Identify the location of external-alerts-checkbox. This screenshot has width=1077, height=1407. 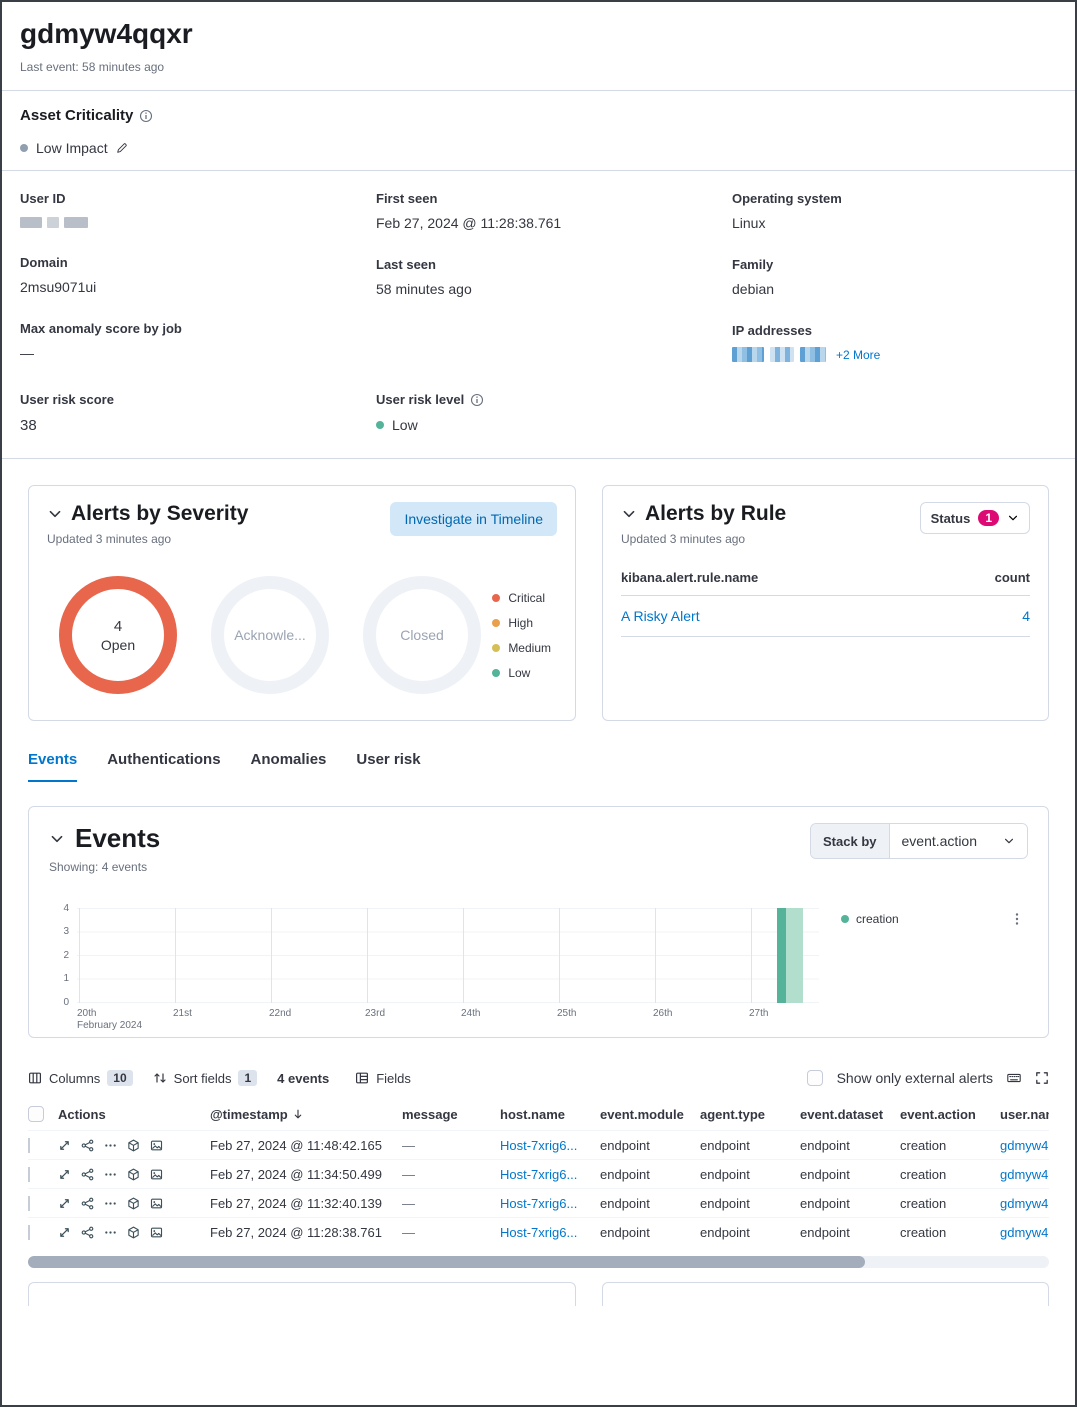
(814, 1078).